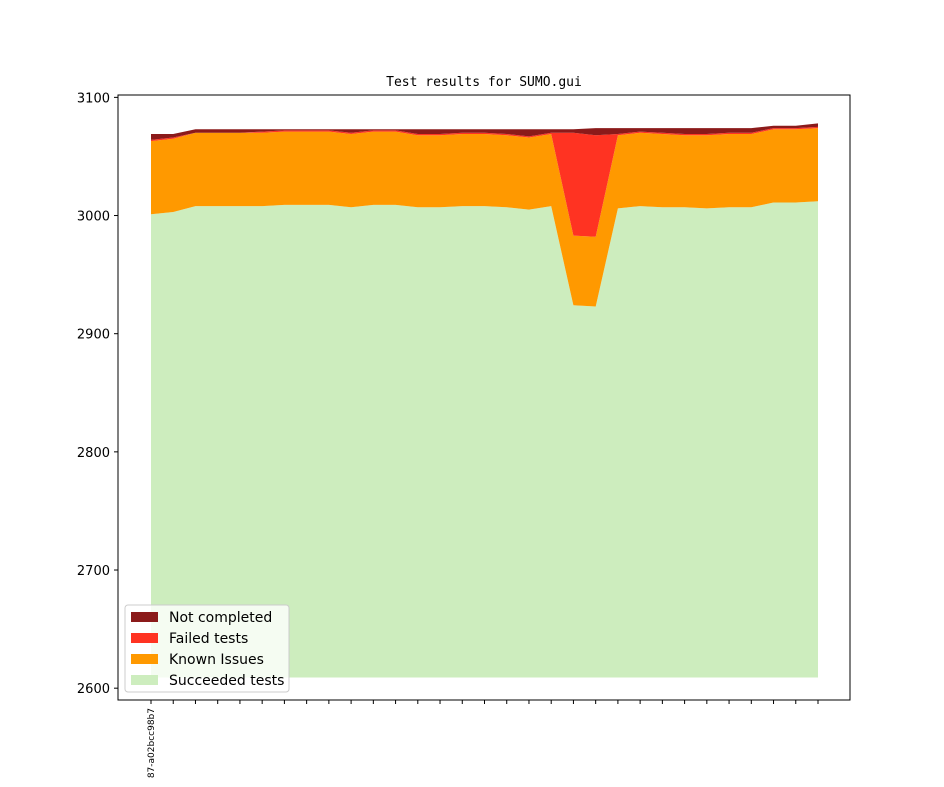 The width and height of the screenshot is (944, 787). What do you see at coordinates (484, 82) in the screenshot?
I see `chart-title: Test results for SUMO.gui` at bounding box center [484, 82].